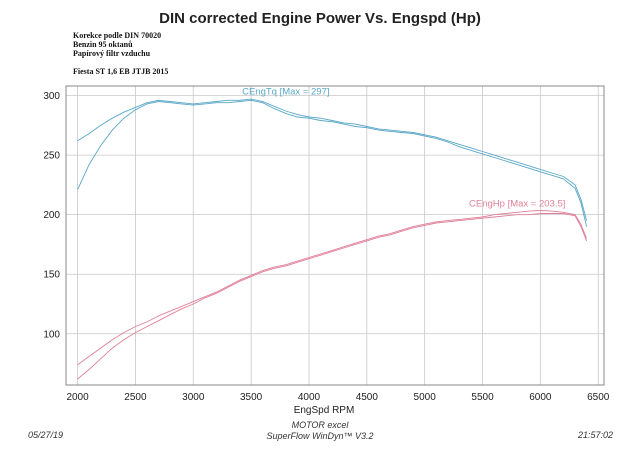 This screenshot has height=466, width=640. Describe the element at coordinates (193, 397) in the screenshot. I see `x-tick-label: 3000` at that location.